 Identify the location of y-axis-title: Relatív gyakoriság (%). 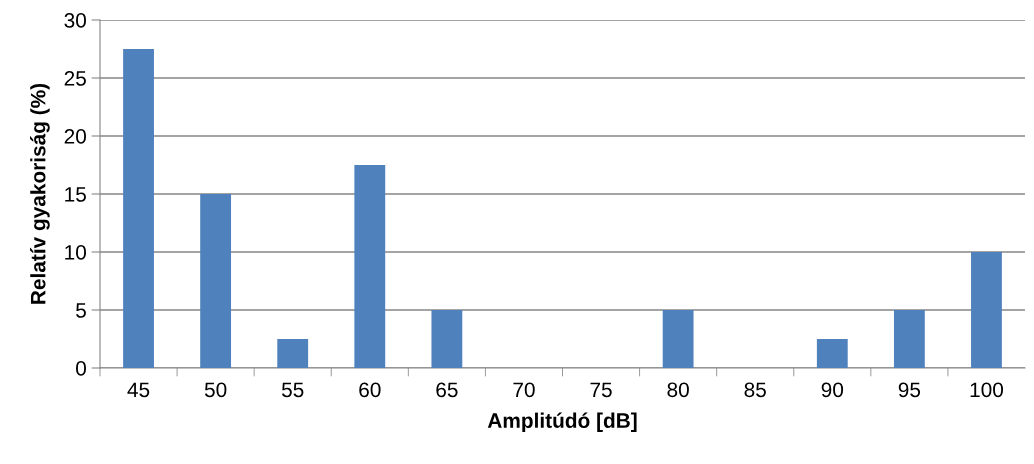
(40, 193).